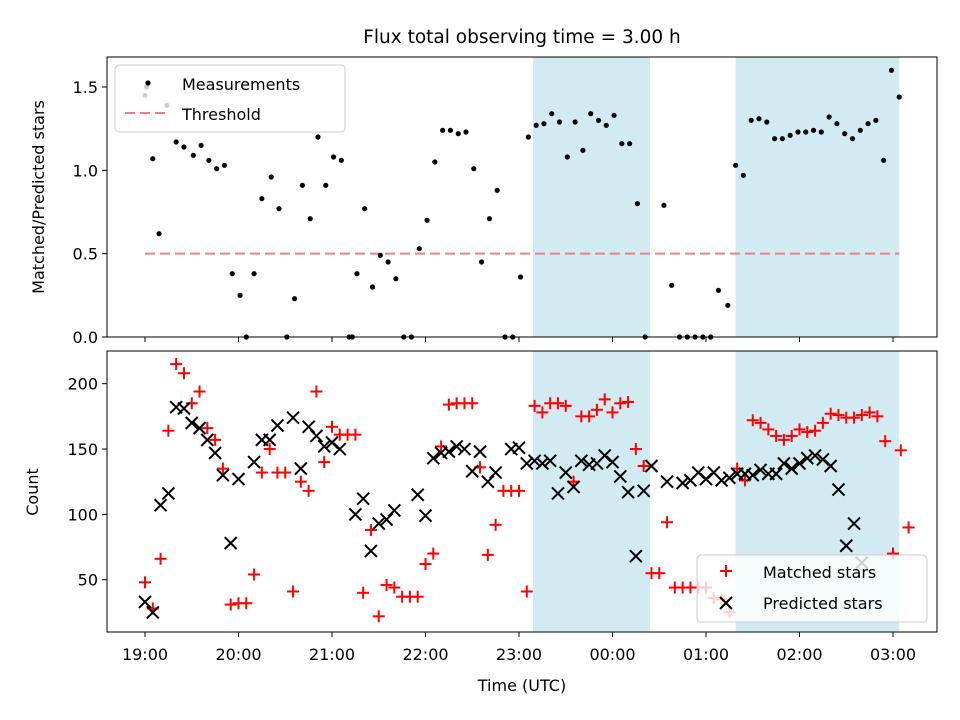 The width and height of the screenshot is (960, 720). I want to click on legend-predicted-label: Predicted stars, so click(823, 603).